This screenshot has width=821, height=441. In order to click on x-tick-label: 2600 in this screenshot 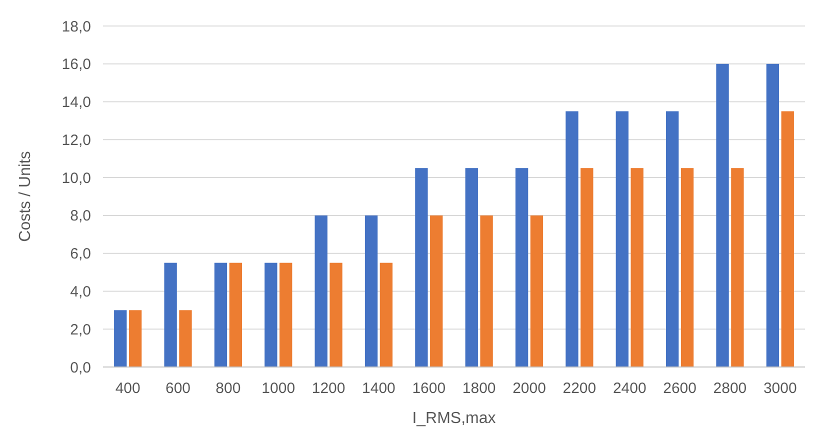, I will do `click(679, 388)`.